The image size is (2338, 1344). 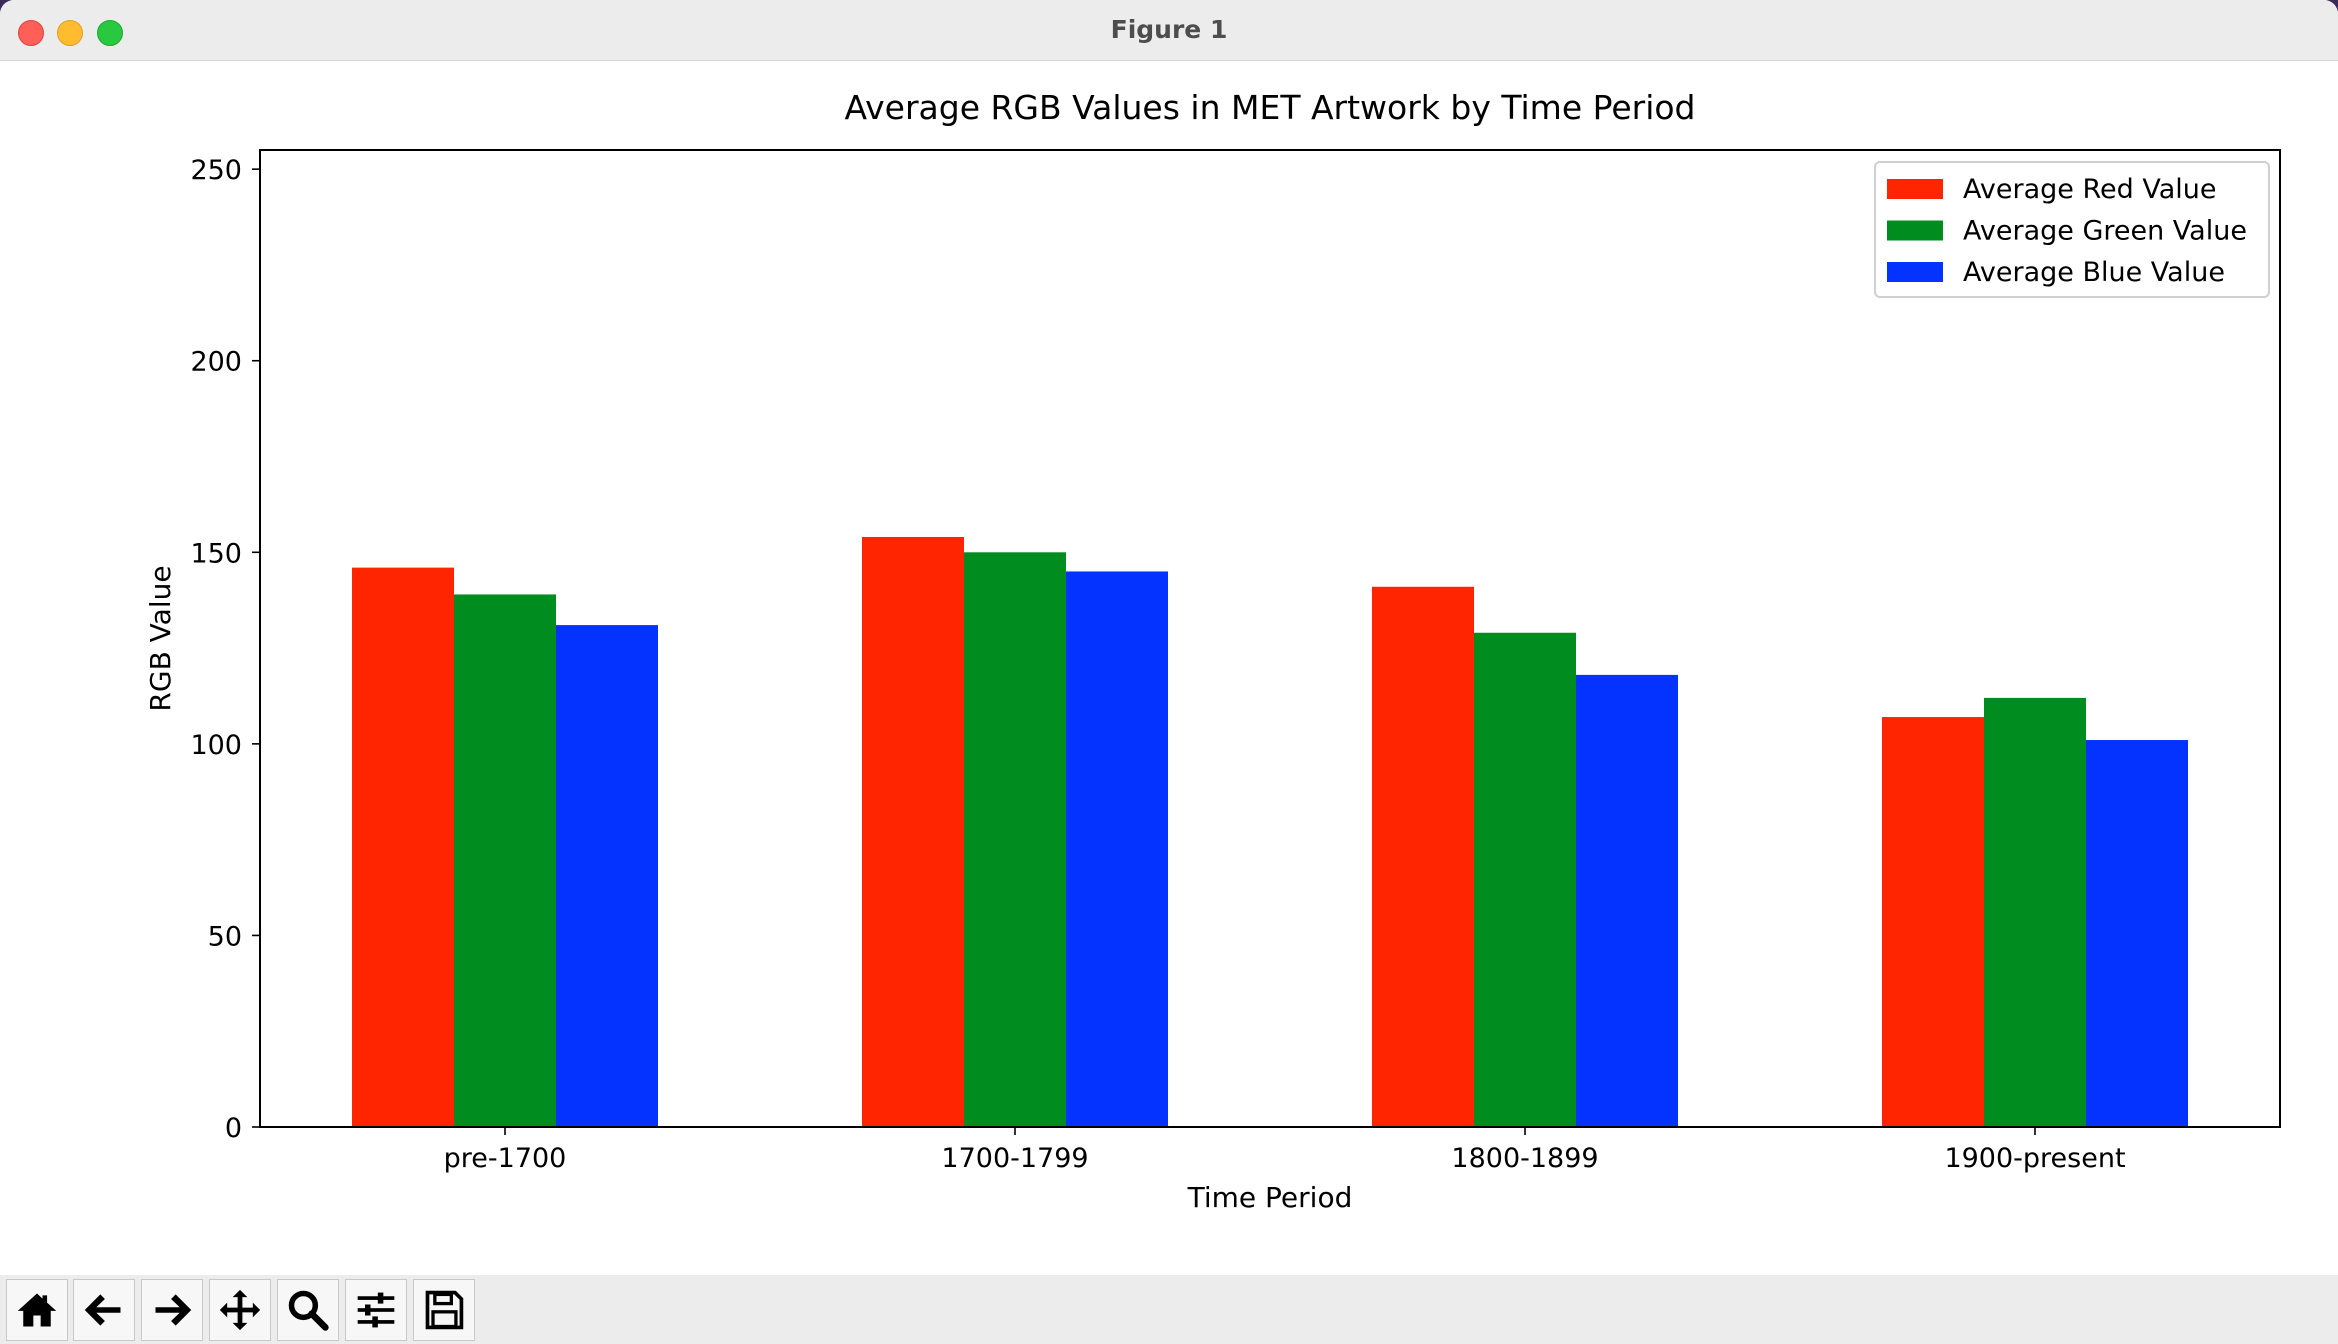 What do you see at coordinates (2137, 933) in the screenshot?
I see `bar-1900-present-average-blue-value` at bounding box center [2137, 933].